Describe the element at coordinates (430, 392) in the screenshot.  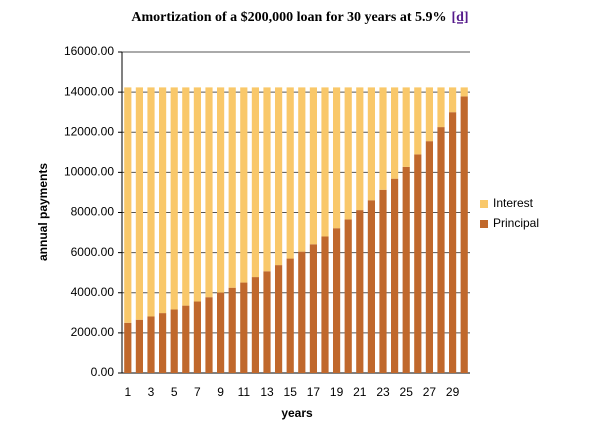
I see `x-tick-label: 27` at that location.